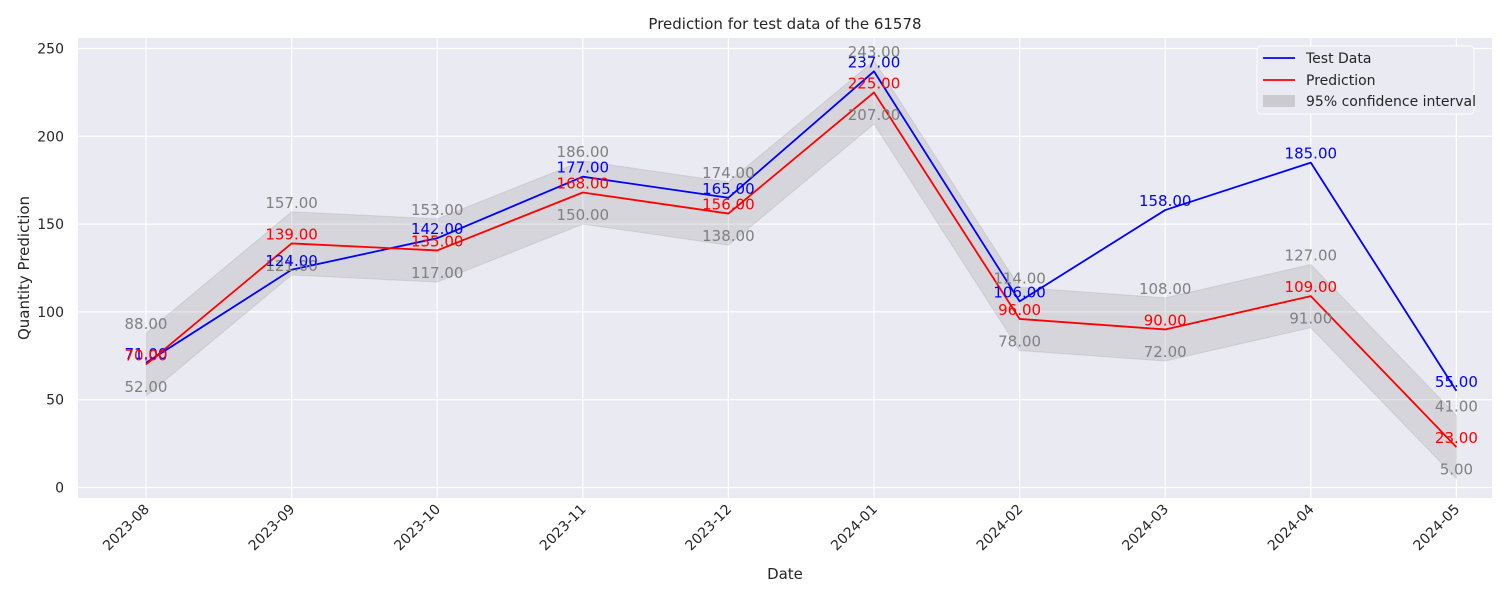  Describe the element at coordinates (1019, 310) in the screenshot. I see `prediction-label: 96.00` at that location.